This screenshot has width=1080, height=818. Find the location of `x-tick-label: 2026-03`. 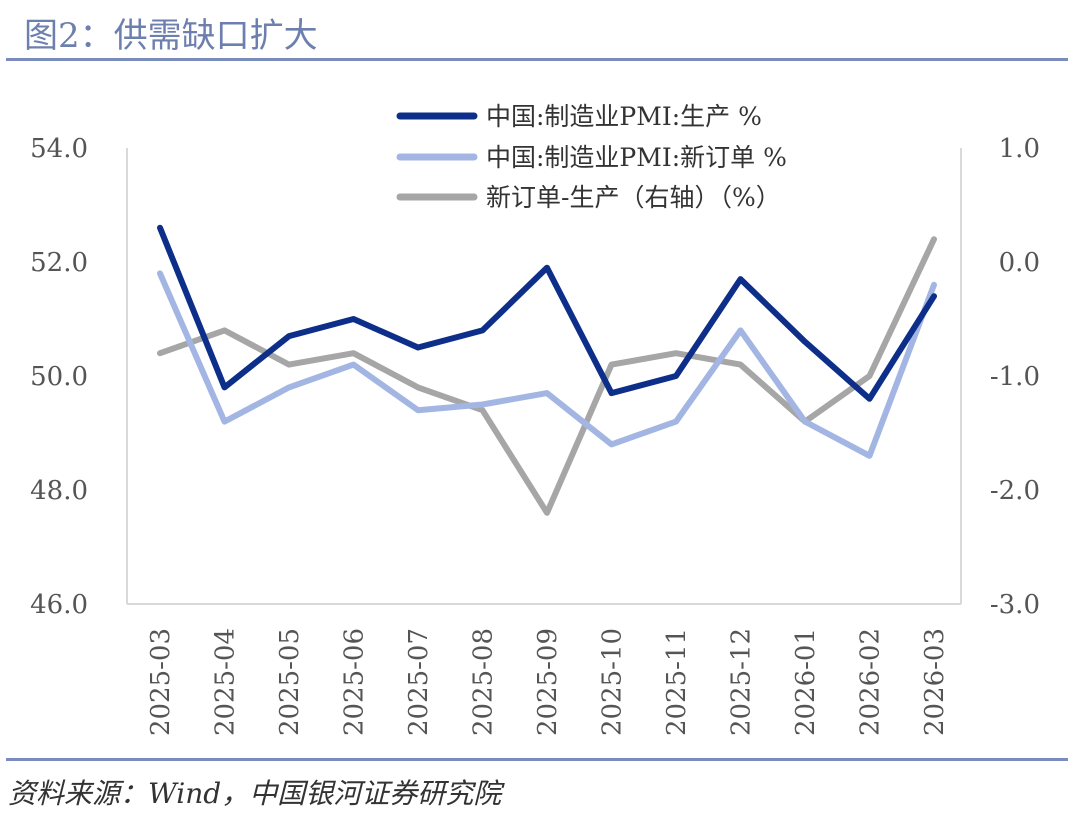

x-tick-label: 2026-03 is located at coordinates (935, 682).